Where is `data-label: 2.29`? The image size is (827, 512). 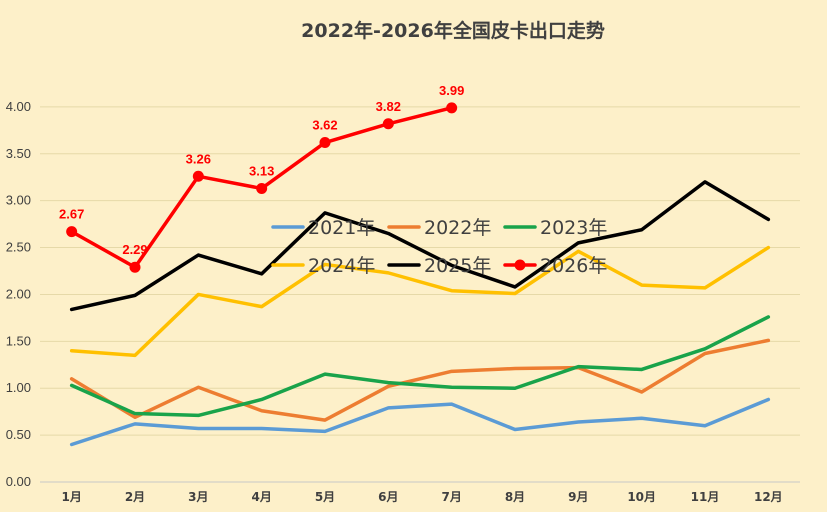 data-label: 2.29 is located at coordinates (134, 249).